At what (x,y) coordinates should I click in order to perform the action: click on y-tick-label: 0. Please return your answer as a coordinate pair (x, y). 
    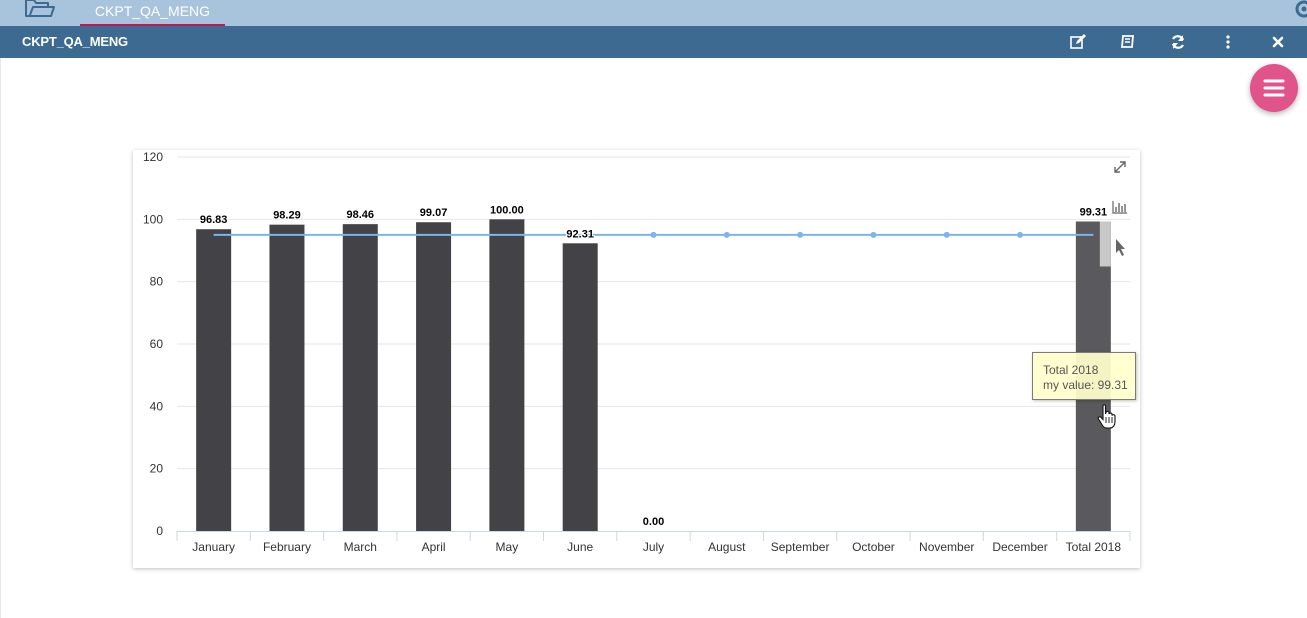
    Looking at the image, I should click on (159, 531).